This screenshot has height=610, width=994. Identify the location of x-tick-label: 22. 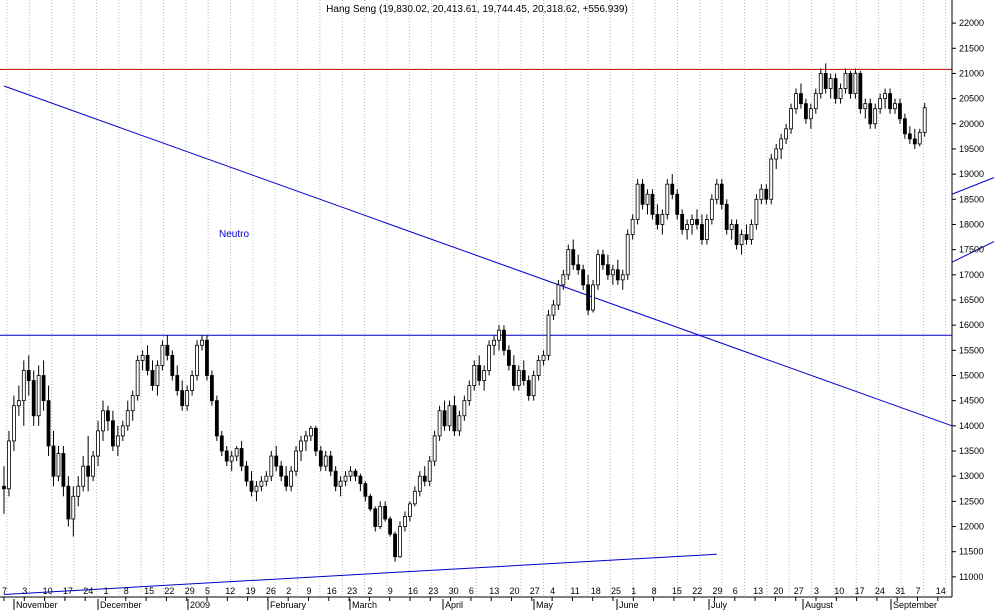
(697, 591).